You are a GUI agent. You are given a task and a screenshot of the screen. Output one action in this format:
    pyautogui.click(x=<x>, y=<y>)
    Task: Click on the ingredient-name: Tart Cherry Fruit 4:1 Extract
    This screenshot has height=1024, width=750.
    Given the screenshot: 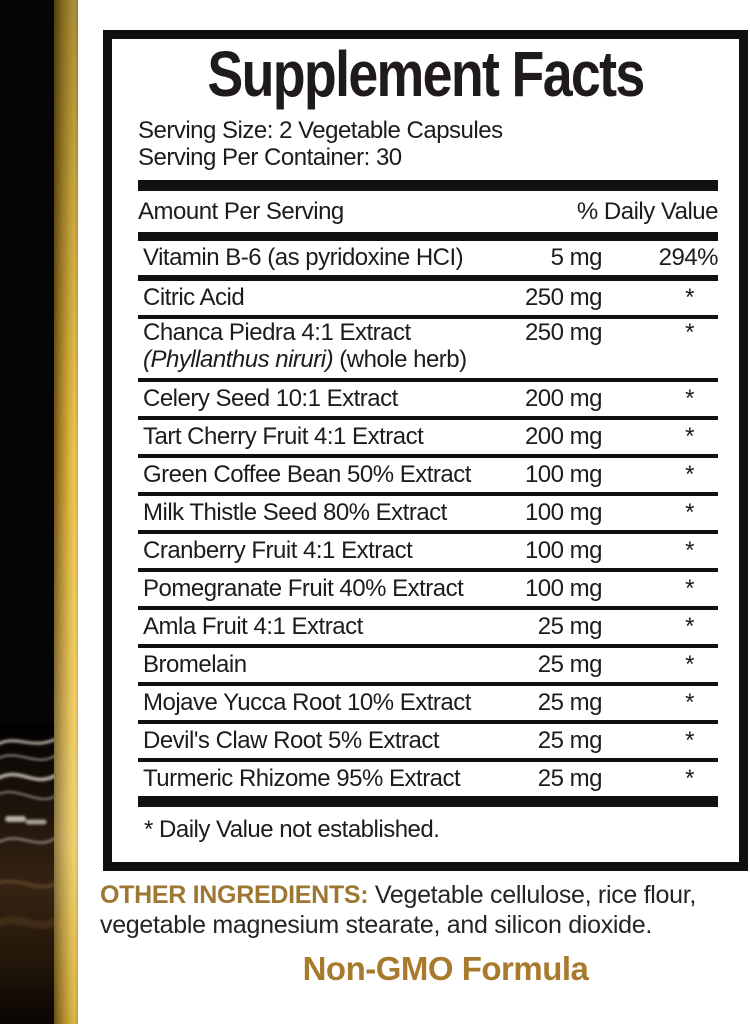 What is the action you would take?
    pyautogui.click(x=283, y=436)
    